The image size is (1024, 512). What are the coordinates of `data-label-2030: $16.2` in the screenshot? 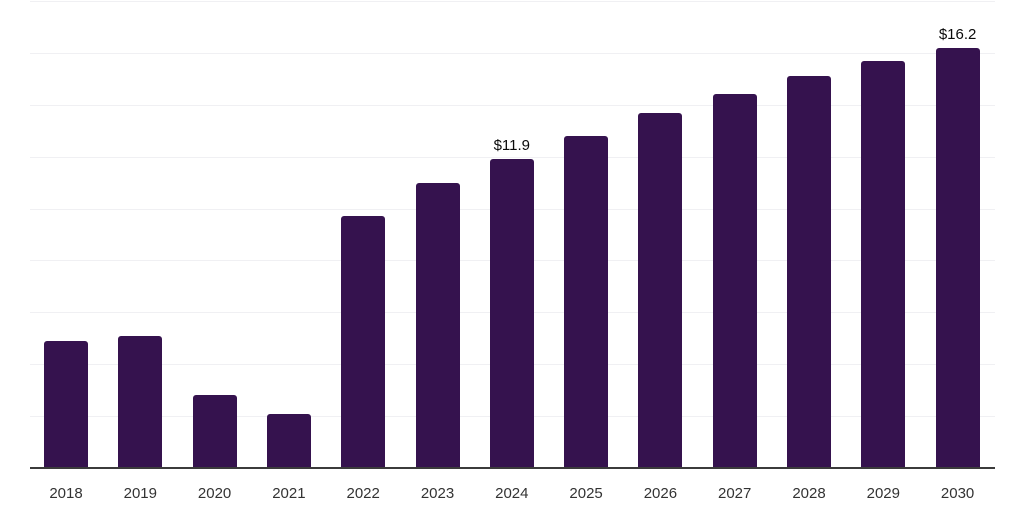 It's located at (957, 34).